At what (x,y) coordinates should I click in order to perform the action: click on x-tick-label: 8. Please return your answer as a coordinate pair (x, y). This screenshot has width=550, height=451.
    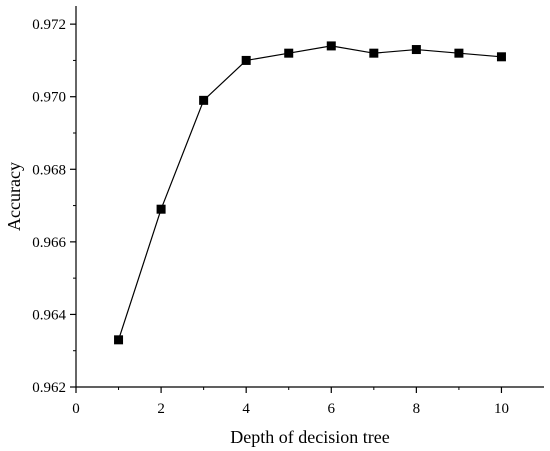
    Looking at the image, I should click on (417, 409).